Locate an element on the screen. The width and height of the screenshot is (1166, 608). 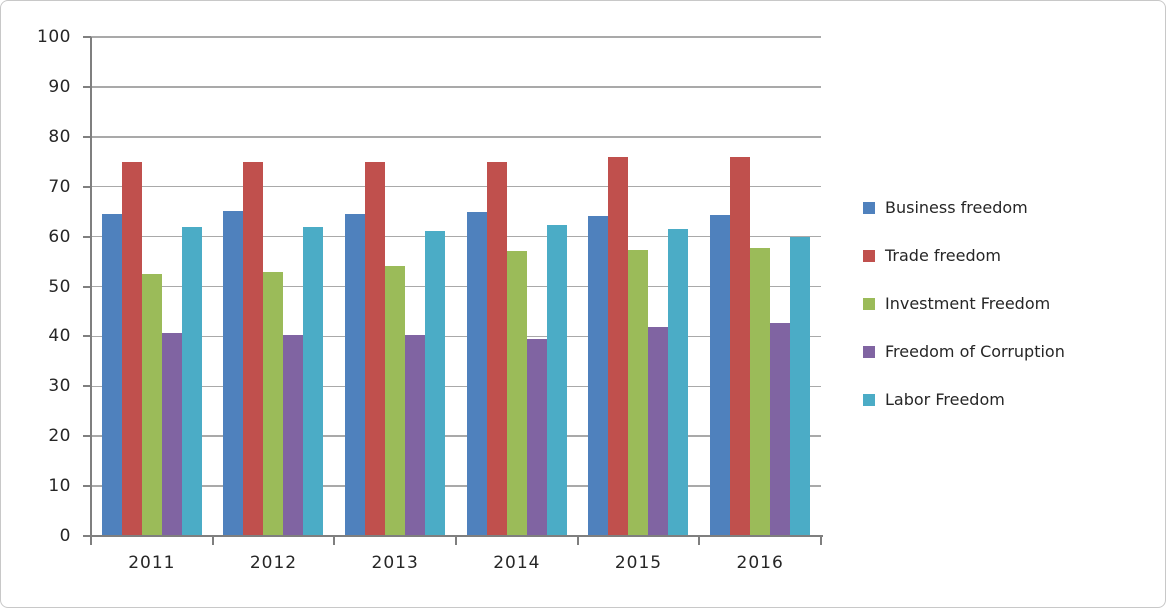
legend-item-investment-freedom: Investment Freedom is located at coordinates (964, 303).